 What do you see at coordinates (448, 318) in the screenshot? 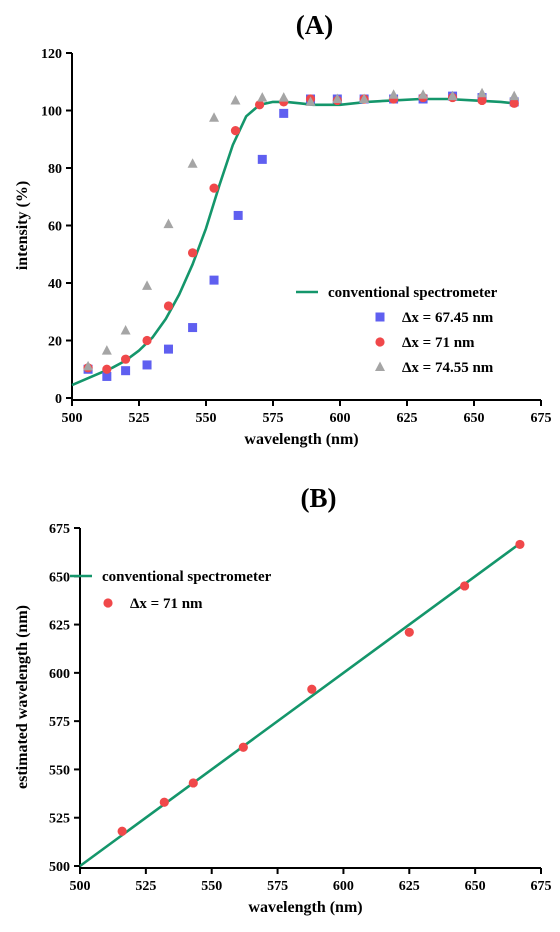
I see `legend-label: Δx = 67.45 nm` at bounding box center [448, 318].